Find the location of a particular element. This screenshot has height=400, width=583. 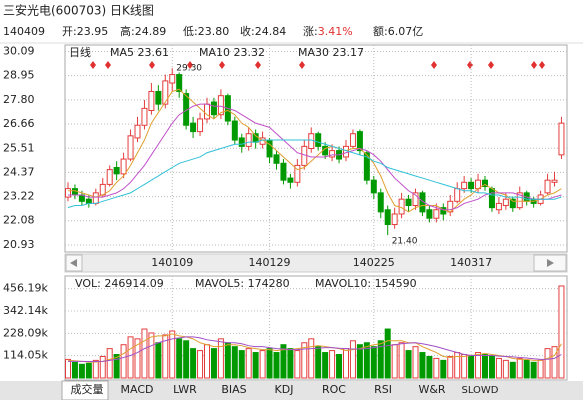

page-title: 三安光电(600703) 日K线图 is located at coordinates (78, 10).